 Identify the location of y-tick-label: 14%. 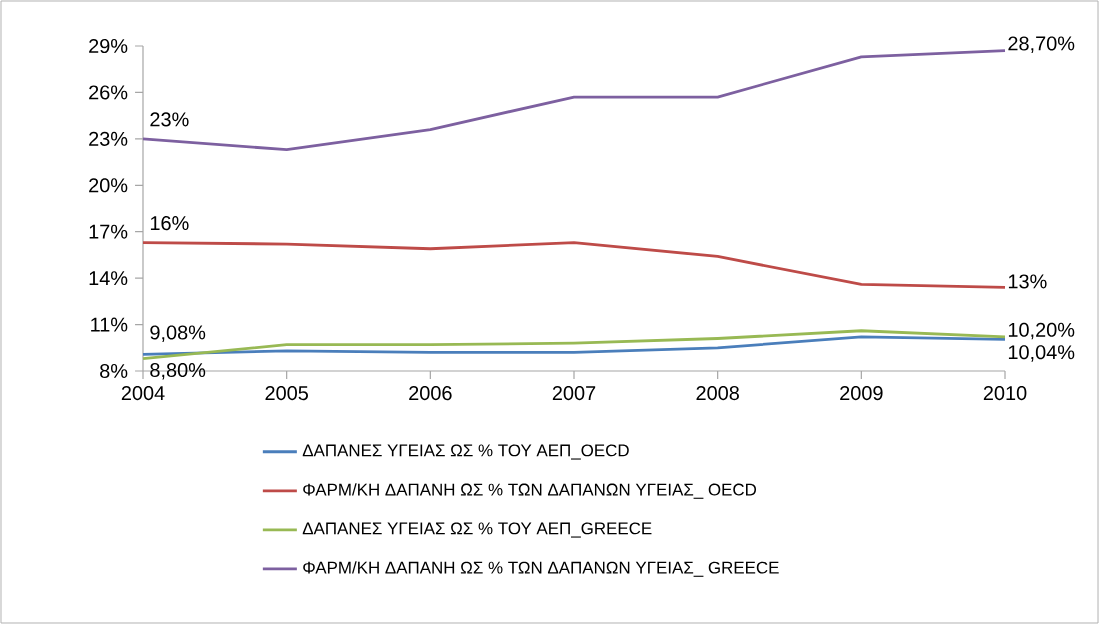
(108, 278).